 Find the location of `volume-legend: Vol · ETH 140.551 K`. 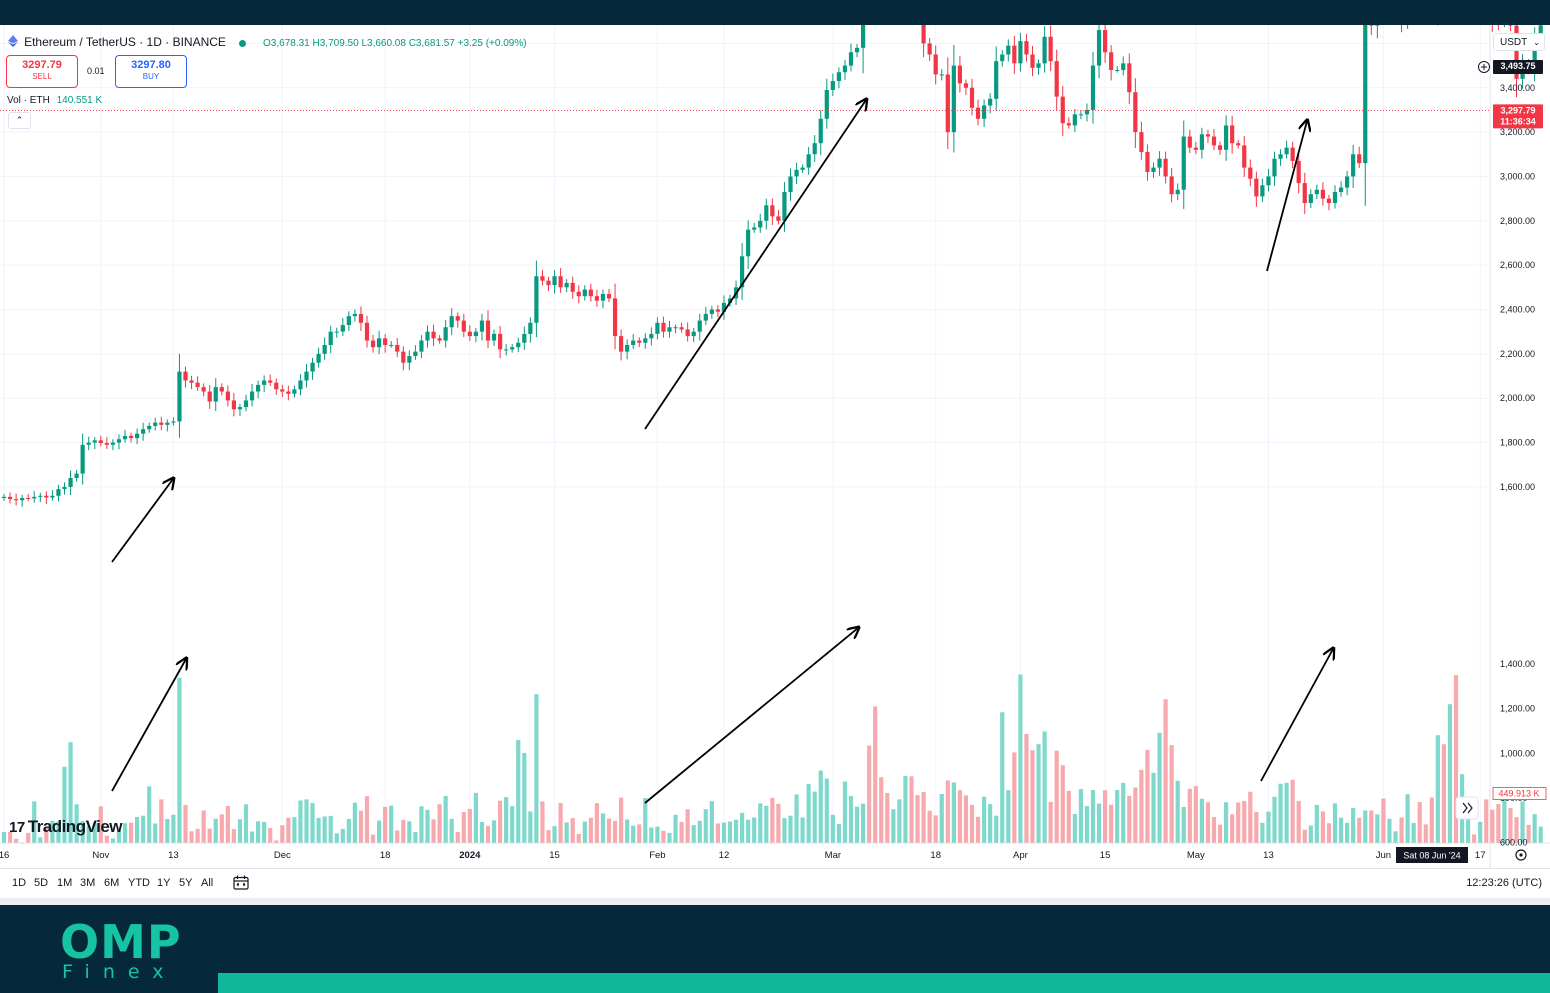

volume-legend: Vol · ETH 140.551 K is located at coordinates (54, 100).